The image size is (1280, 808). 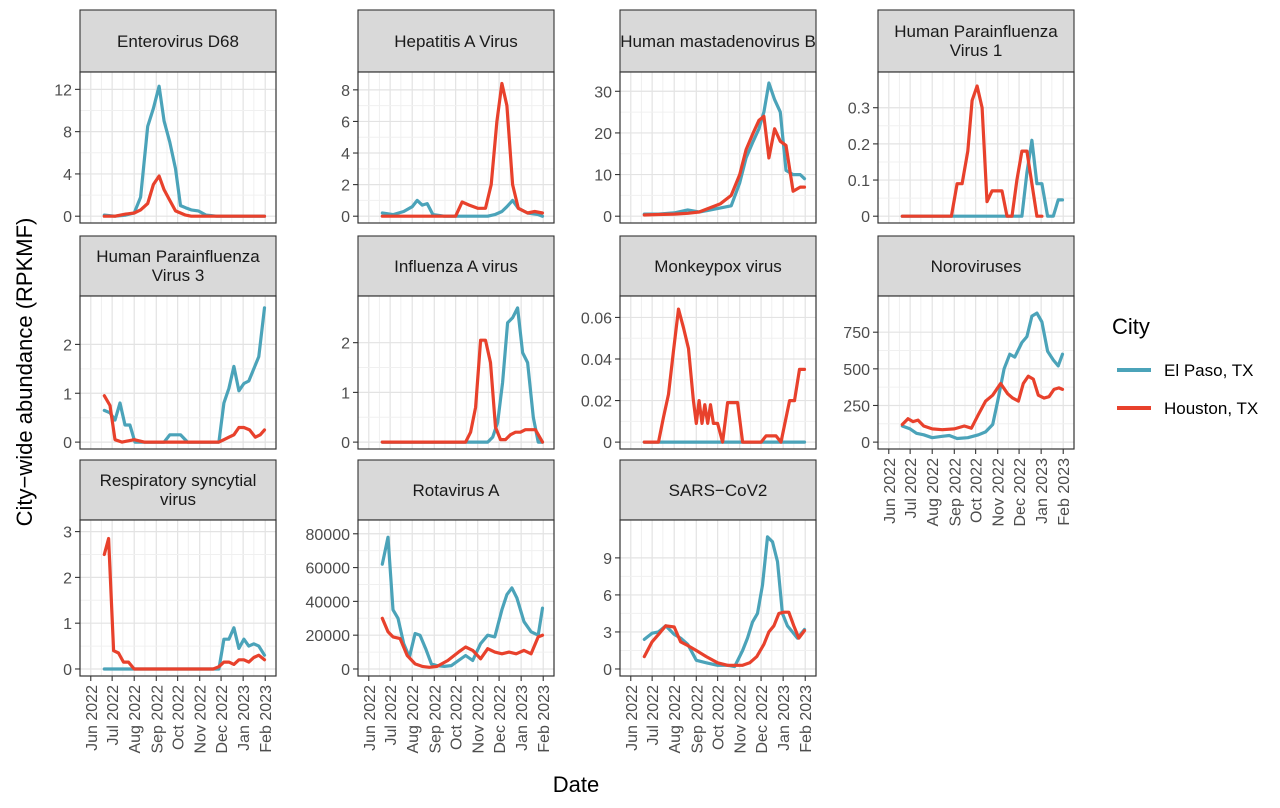 I want to click on facet-title: Enterovirus D68, so click(x=178, y=41).